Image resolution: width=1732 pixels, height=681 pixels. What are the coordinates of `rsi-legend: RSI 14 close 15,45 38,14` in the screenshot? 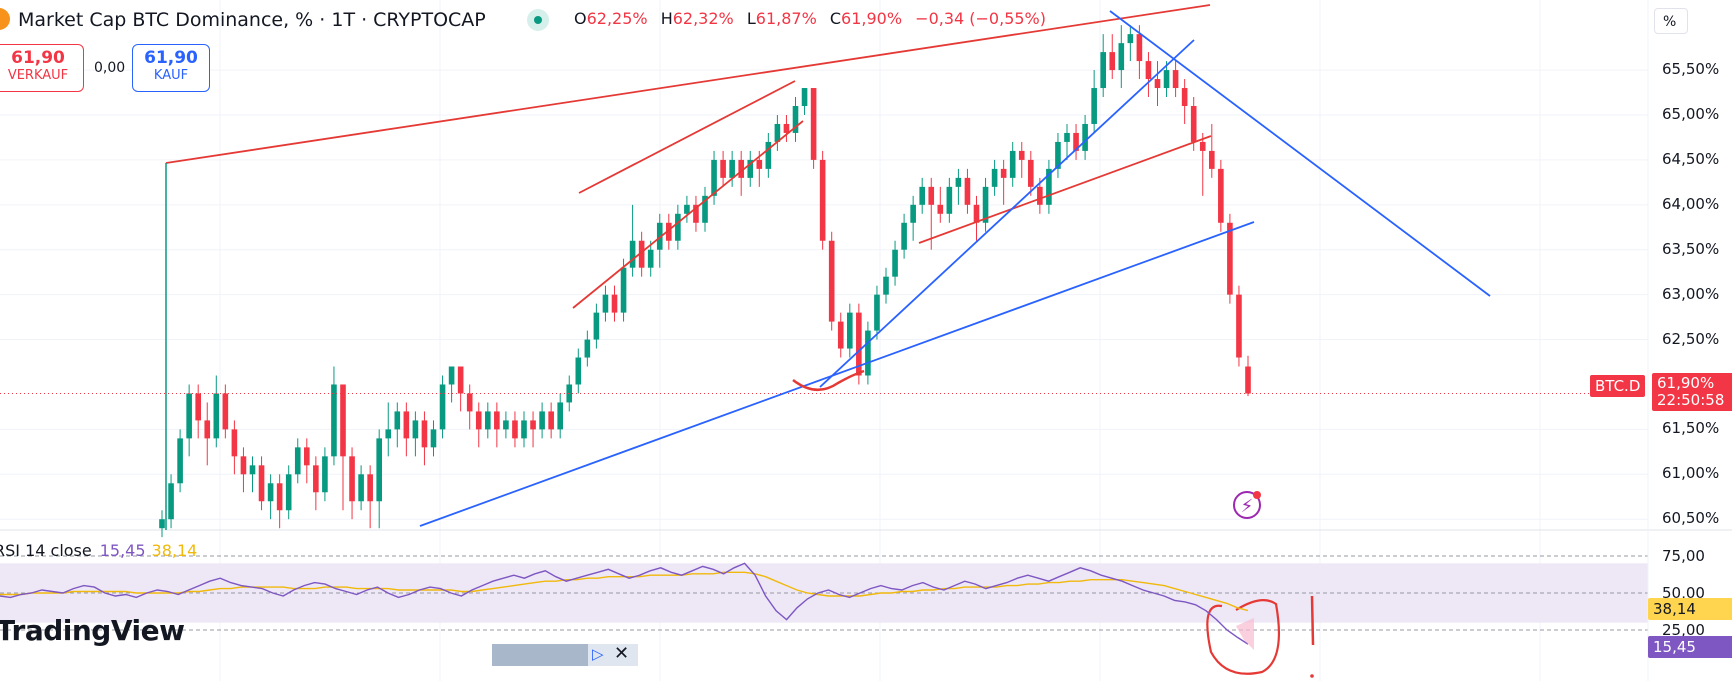 It's located at (98, 550).